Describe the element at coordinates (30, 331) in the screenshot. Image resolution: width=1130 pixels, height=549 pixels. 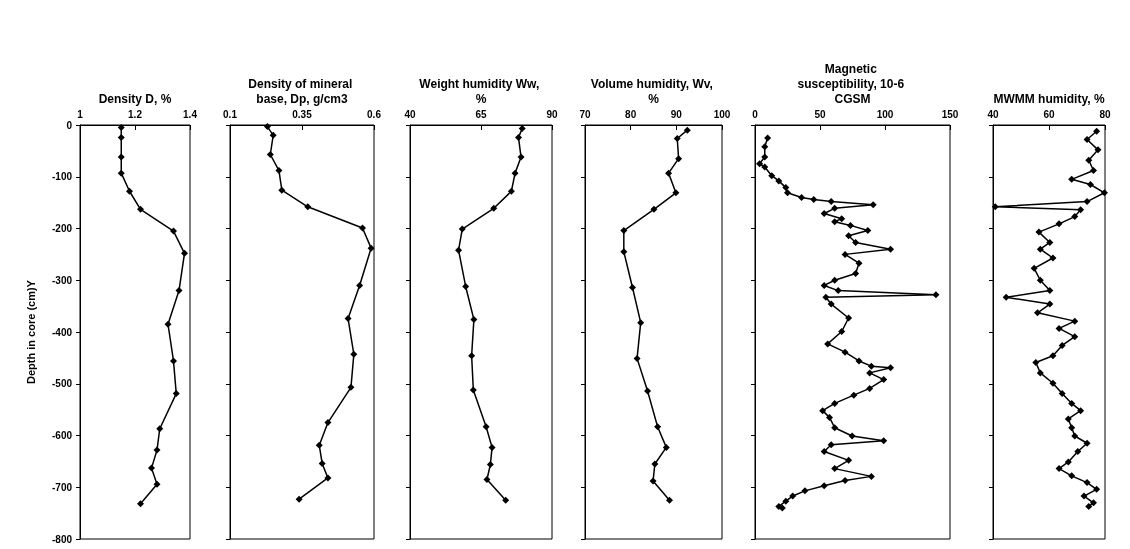
I see `y-axis-title: Depth in core (cm)Y` at that location.